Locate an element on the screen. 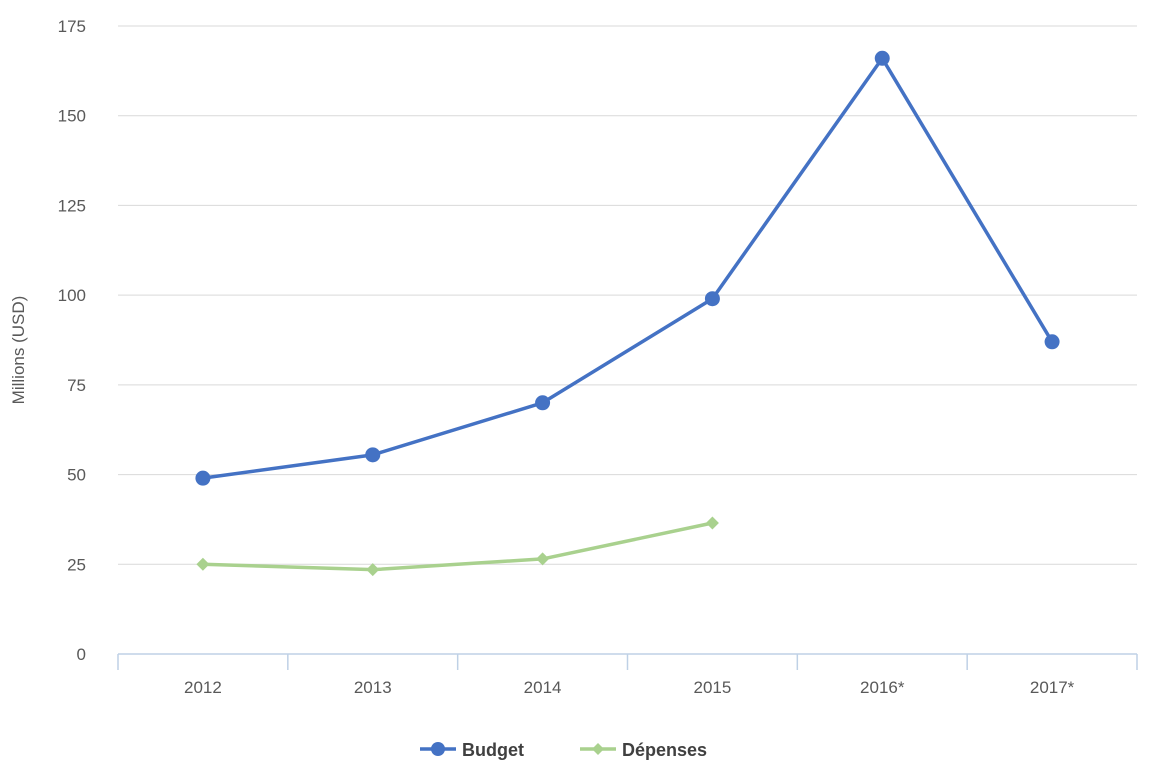  x-tick-label: 2015 is located at coordinates (713, 687).